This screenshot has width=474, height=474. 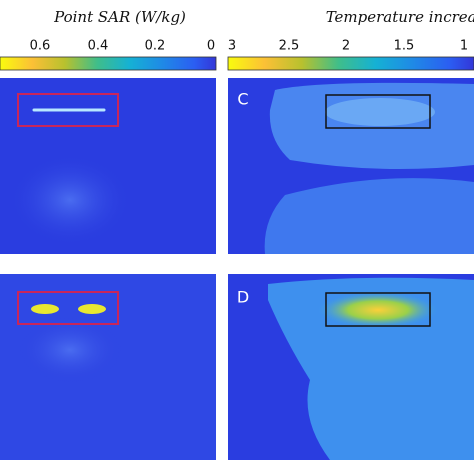 What do you see at coordinates (346, 46) in the screenshot?
I see `colorbar-tick: 2` at bounding box center [346, 46].